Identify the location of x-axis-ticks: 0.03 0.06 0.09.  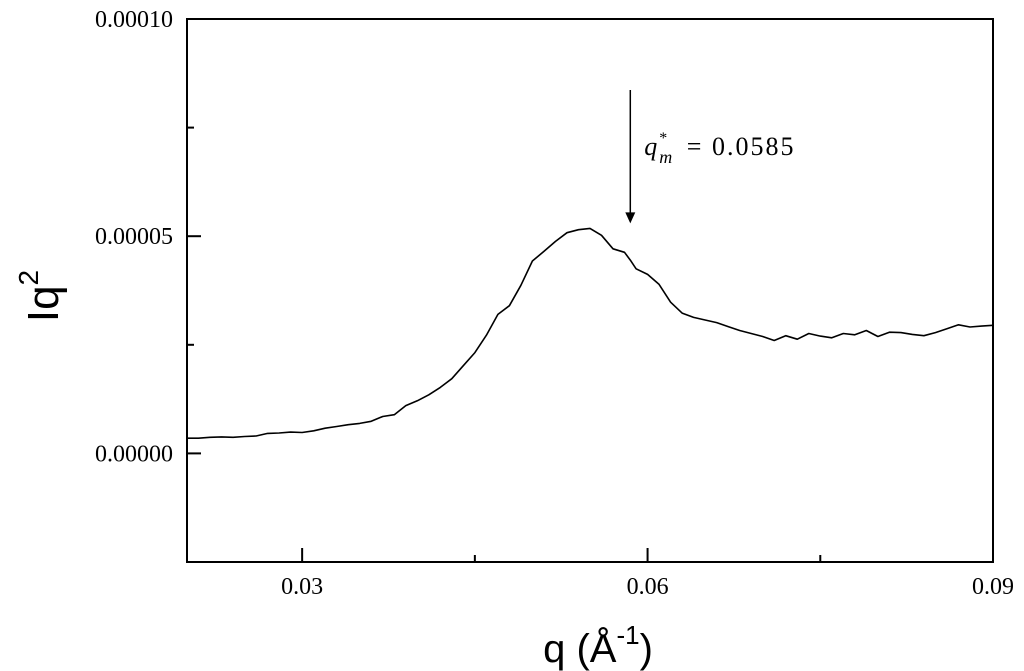
(647, 574).